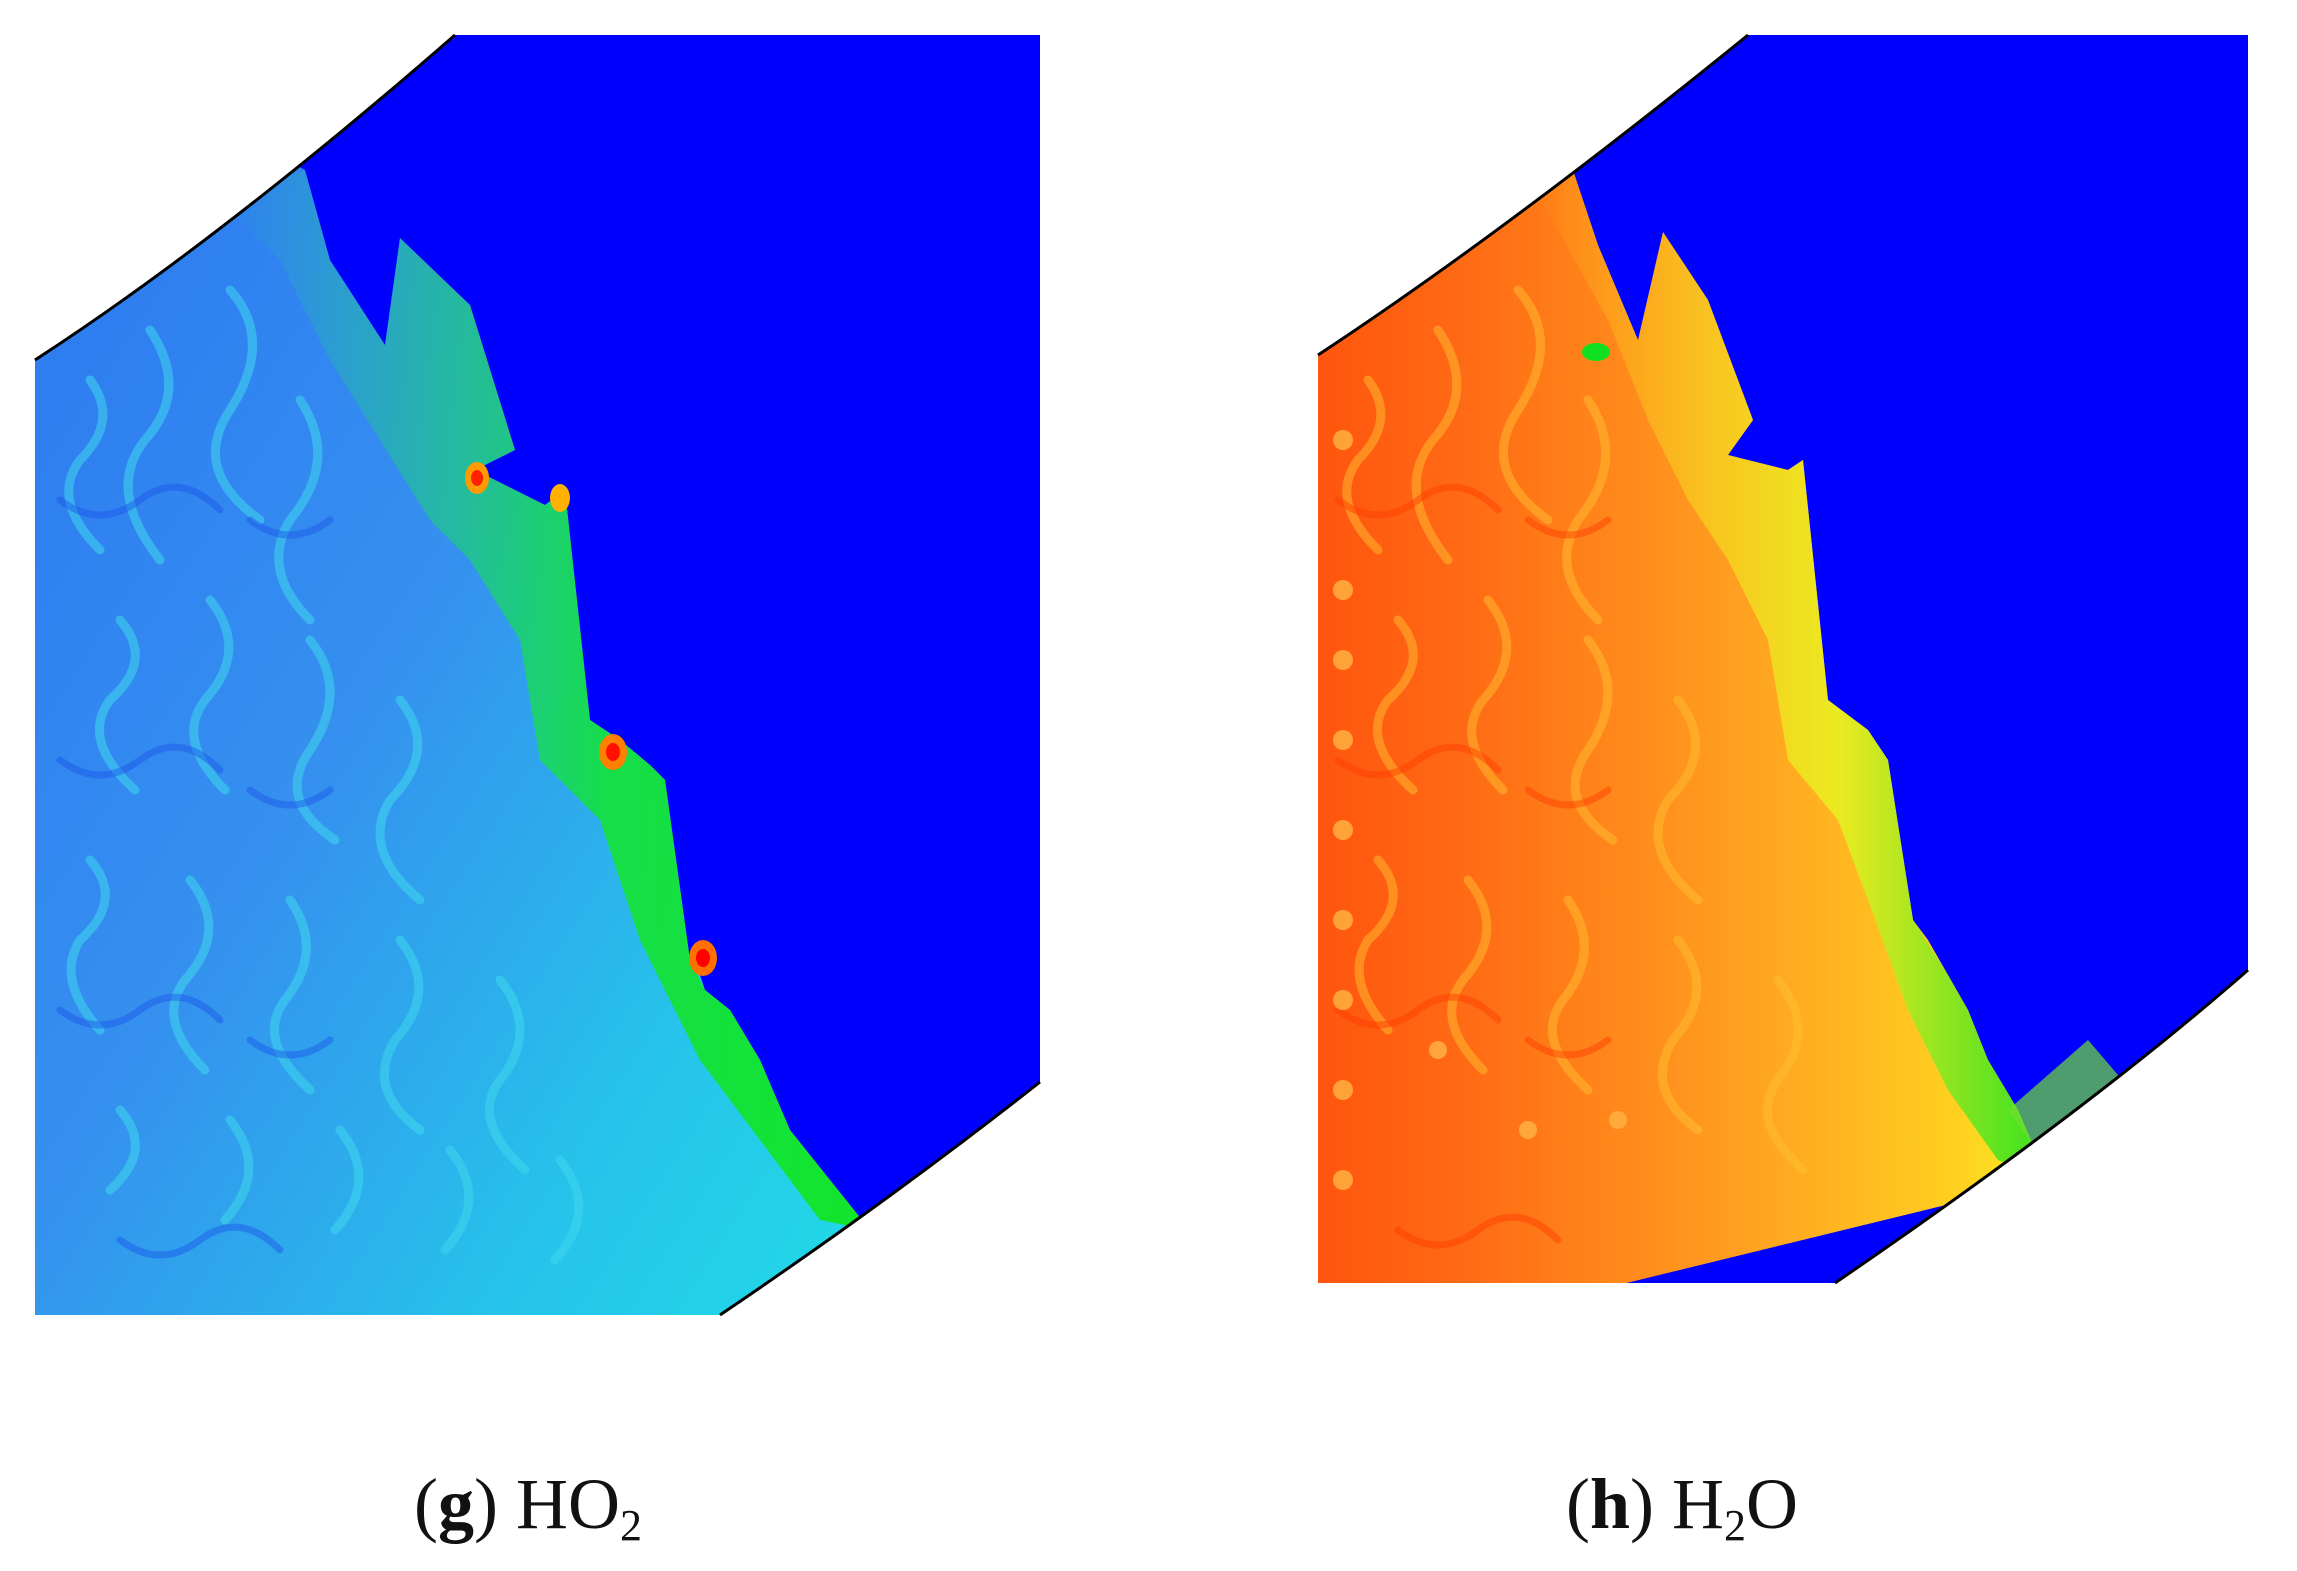 This screenshot has height=1571, width=2297. I want to click on panel-letter: h, so click(1610, 1504).